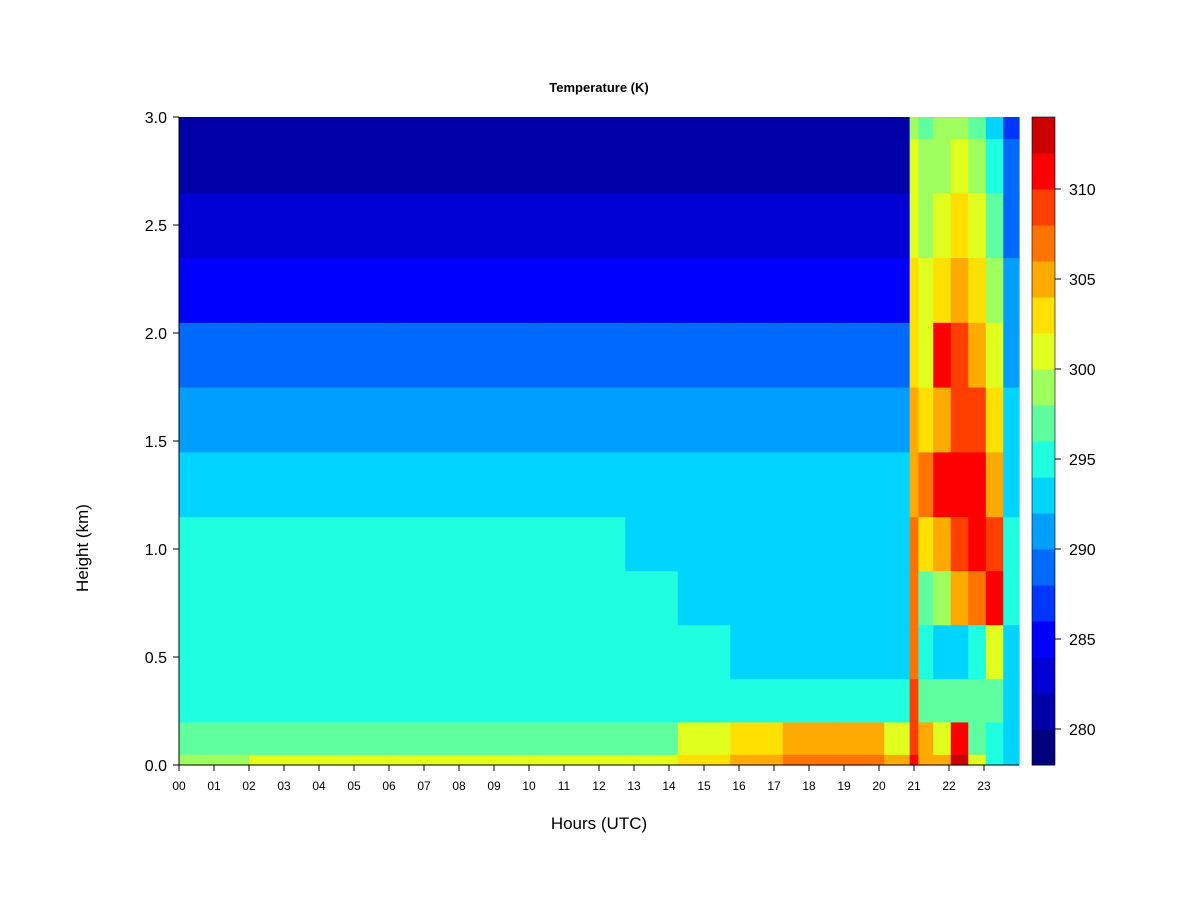 The image size is (1200, 900). What do you see at coordinates (1082, 640) in the screenshot?
I see `colorbar-tick-label: 285` at bounding box center [1082, 640].